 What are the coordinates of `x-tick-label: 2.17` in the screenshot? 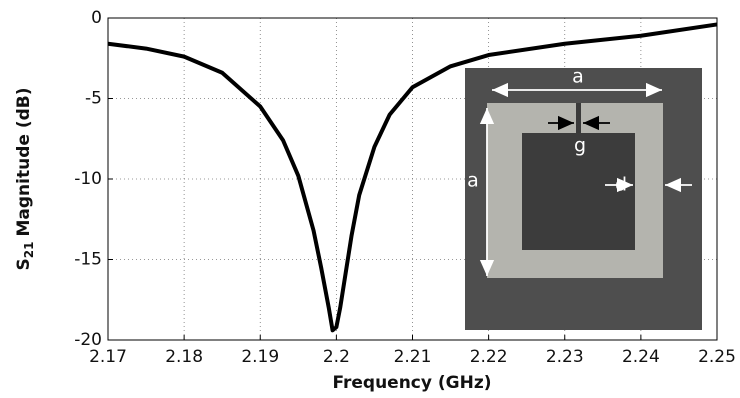 It's located at (108, 357).